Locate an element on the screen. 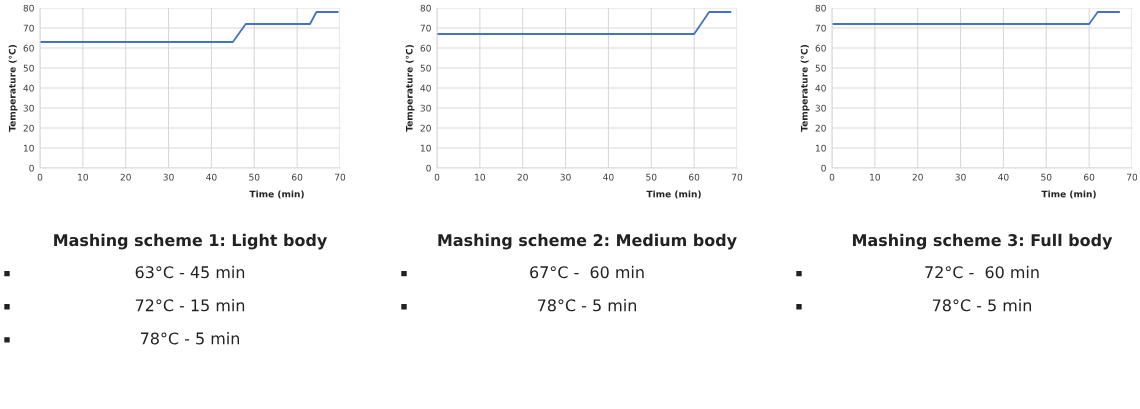 This screenshot has width=1140, height=409. text: 72°C - 15 min is located at coordinates (190, 305).